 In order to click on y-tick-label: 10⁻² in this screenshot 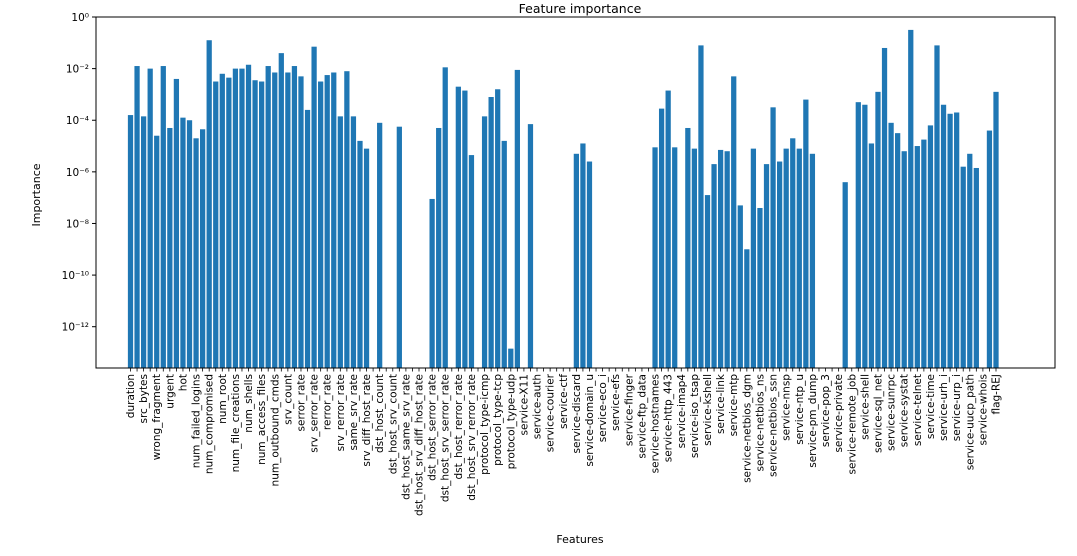, I will do `click(77, 70)`.